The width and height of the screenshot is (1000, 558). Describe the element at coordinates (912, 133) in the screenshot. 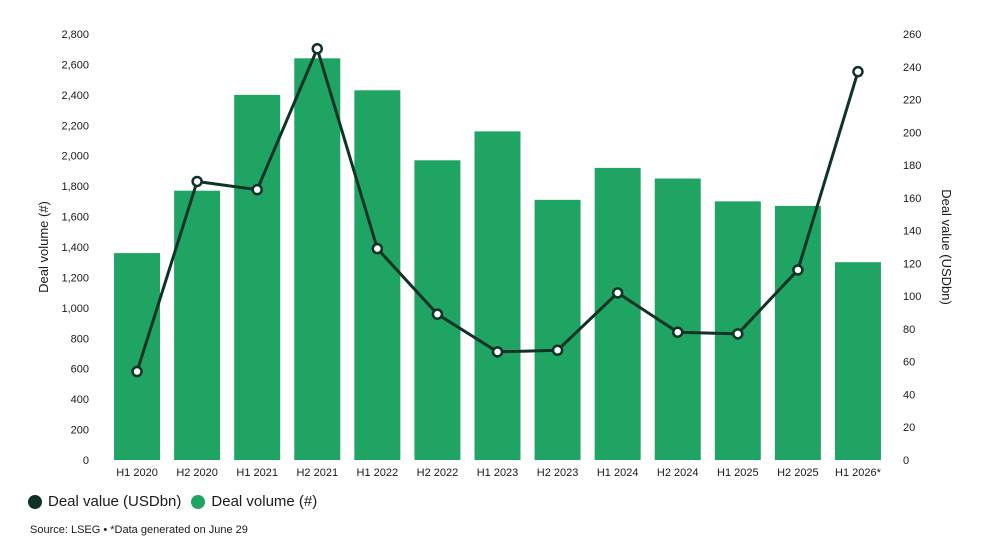

I see `y-right-tick-label: 200` at that location.